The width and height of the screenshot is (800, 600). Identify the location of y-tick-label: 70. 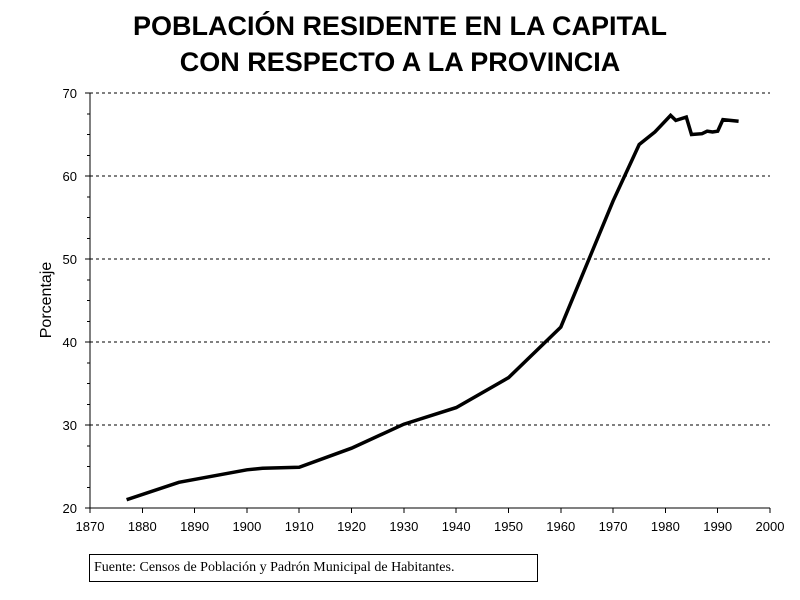
(70, 93).